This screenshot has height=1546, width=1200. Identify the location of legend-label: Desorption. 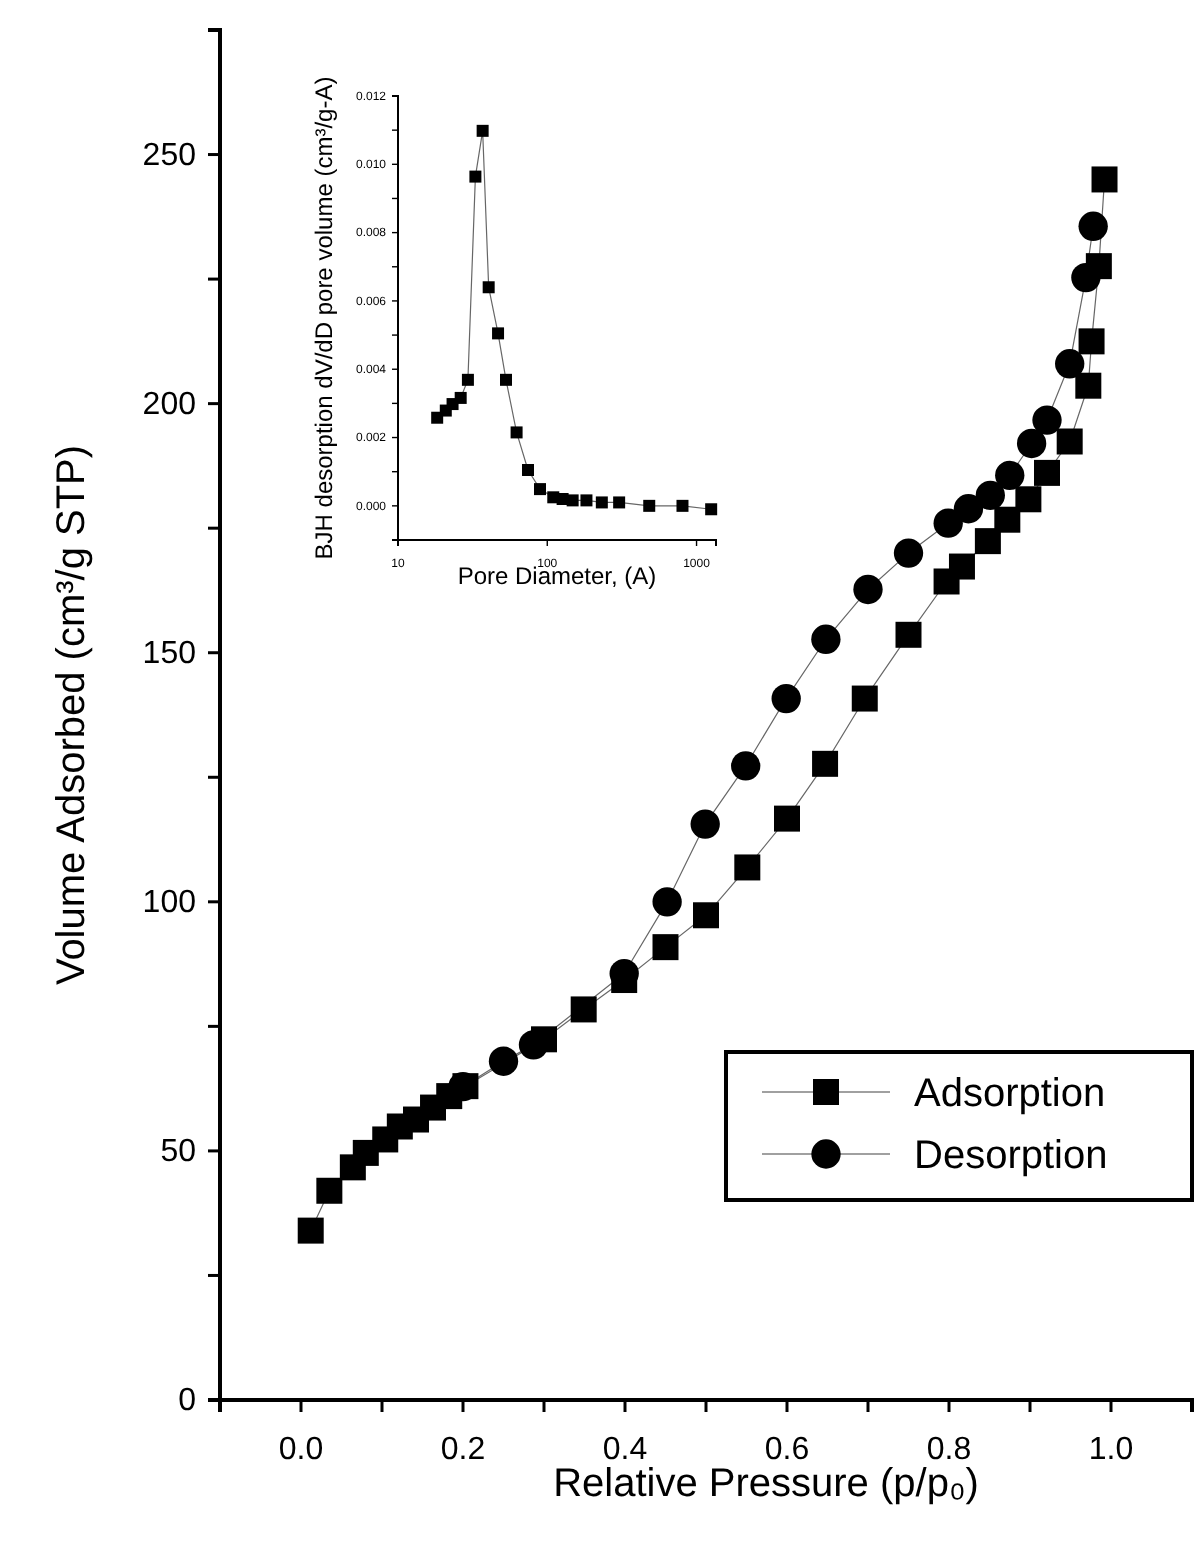
(1011, 1156).